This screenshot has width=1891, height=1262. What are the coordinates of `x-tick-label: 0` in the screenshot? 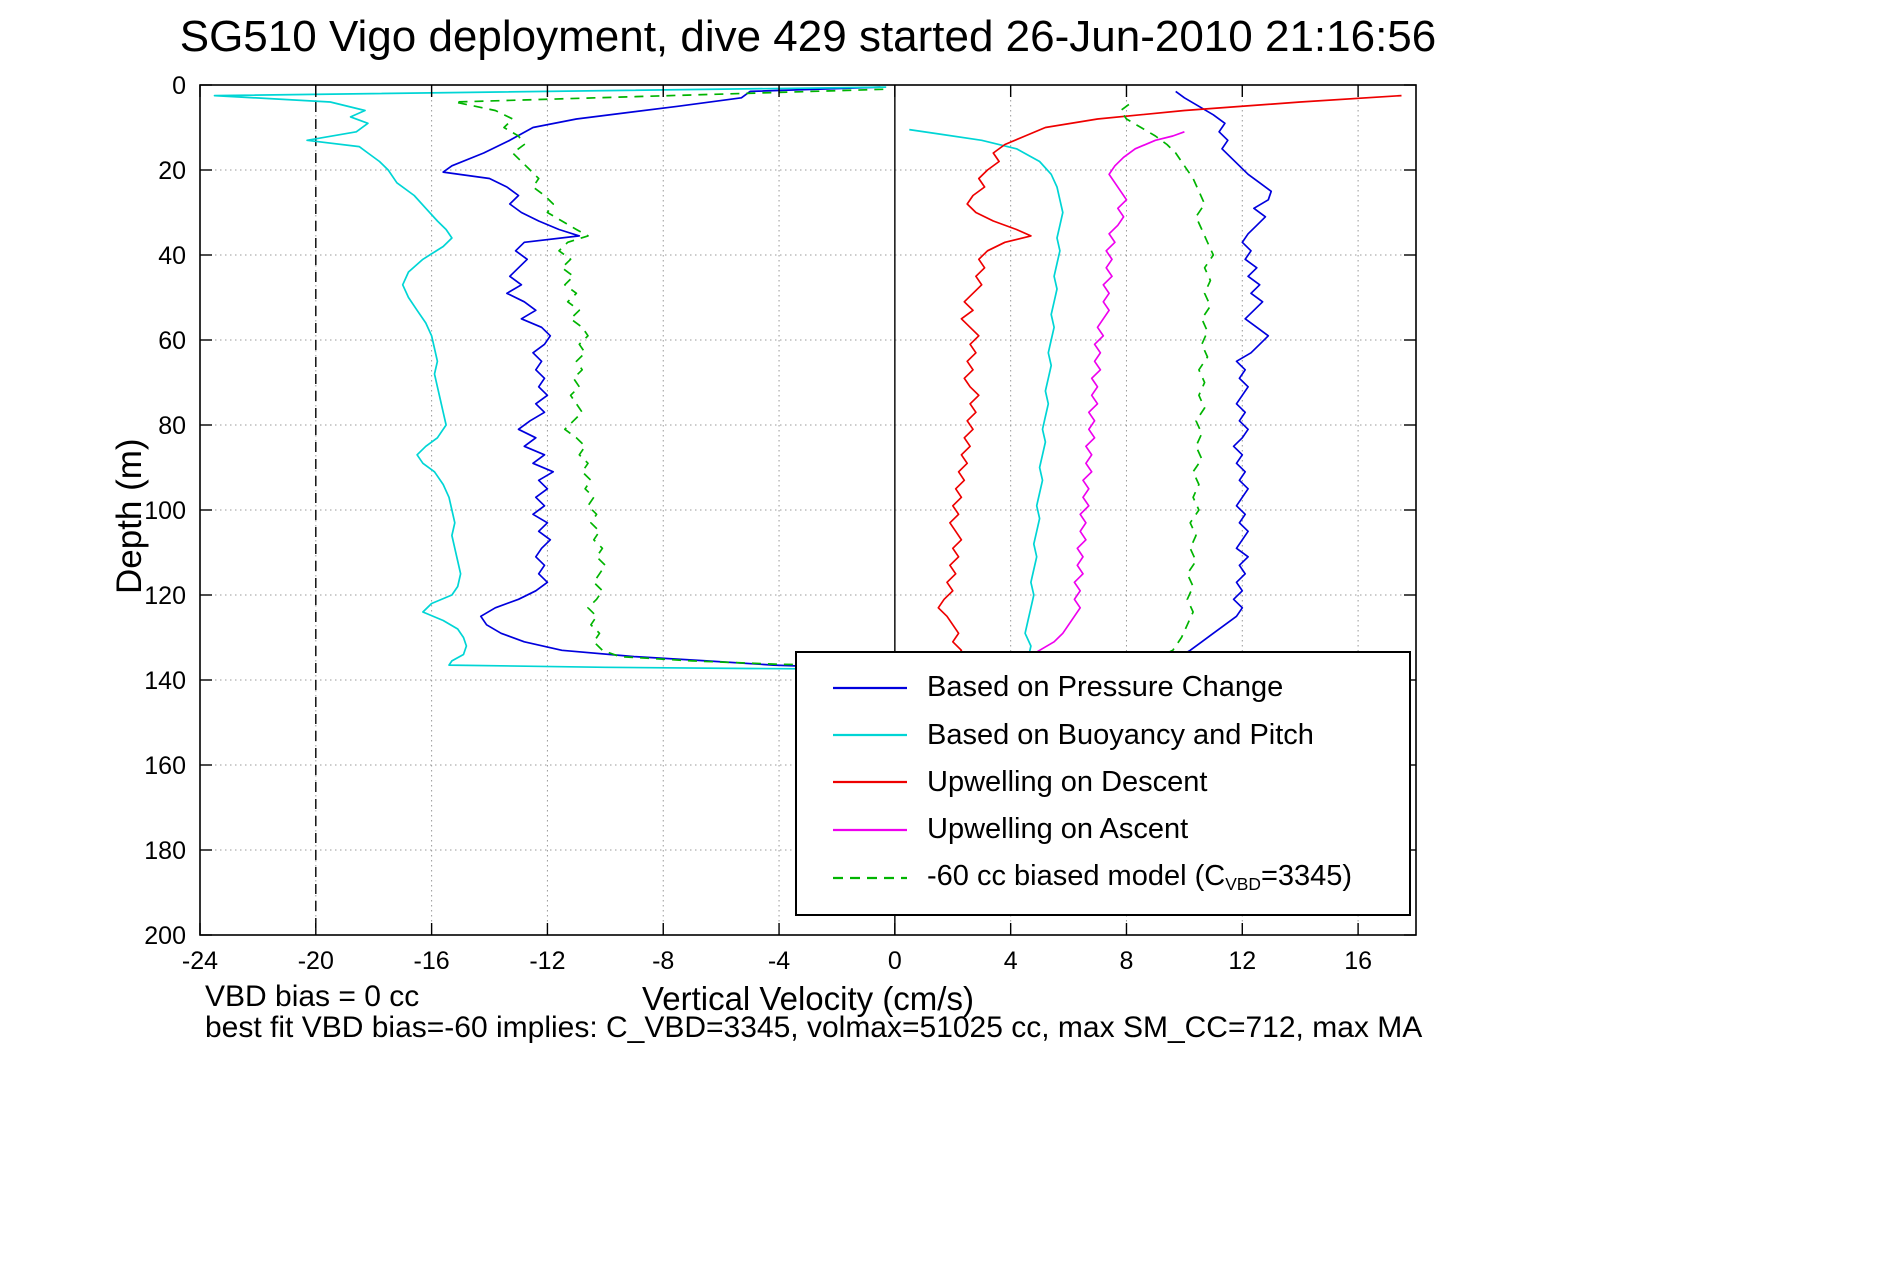 It's located at (895, 961).